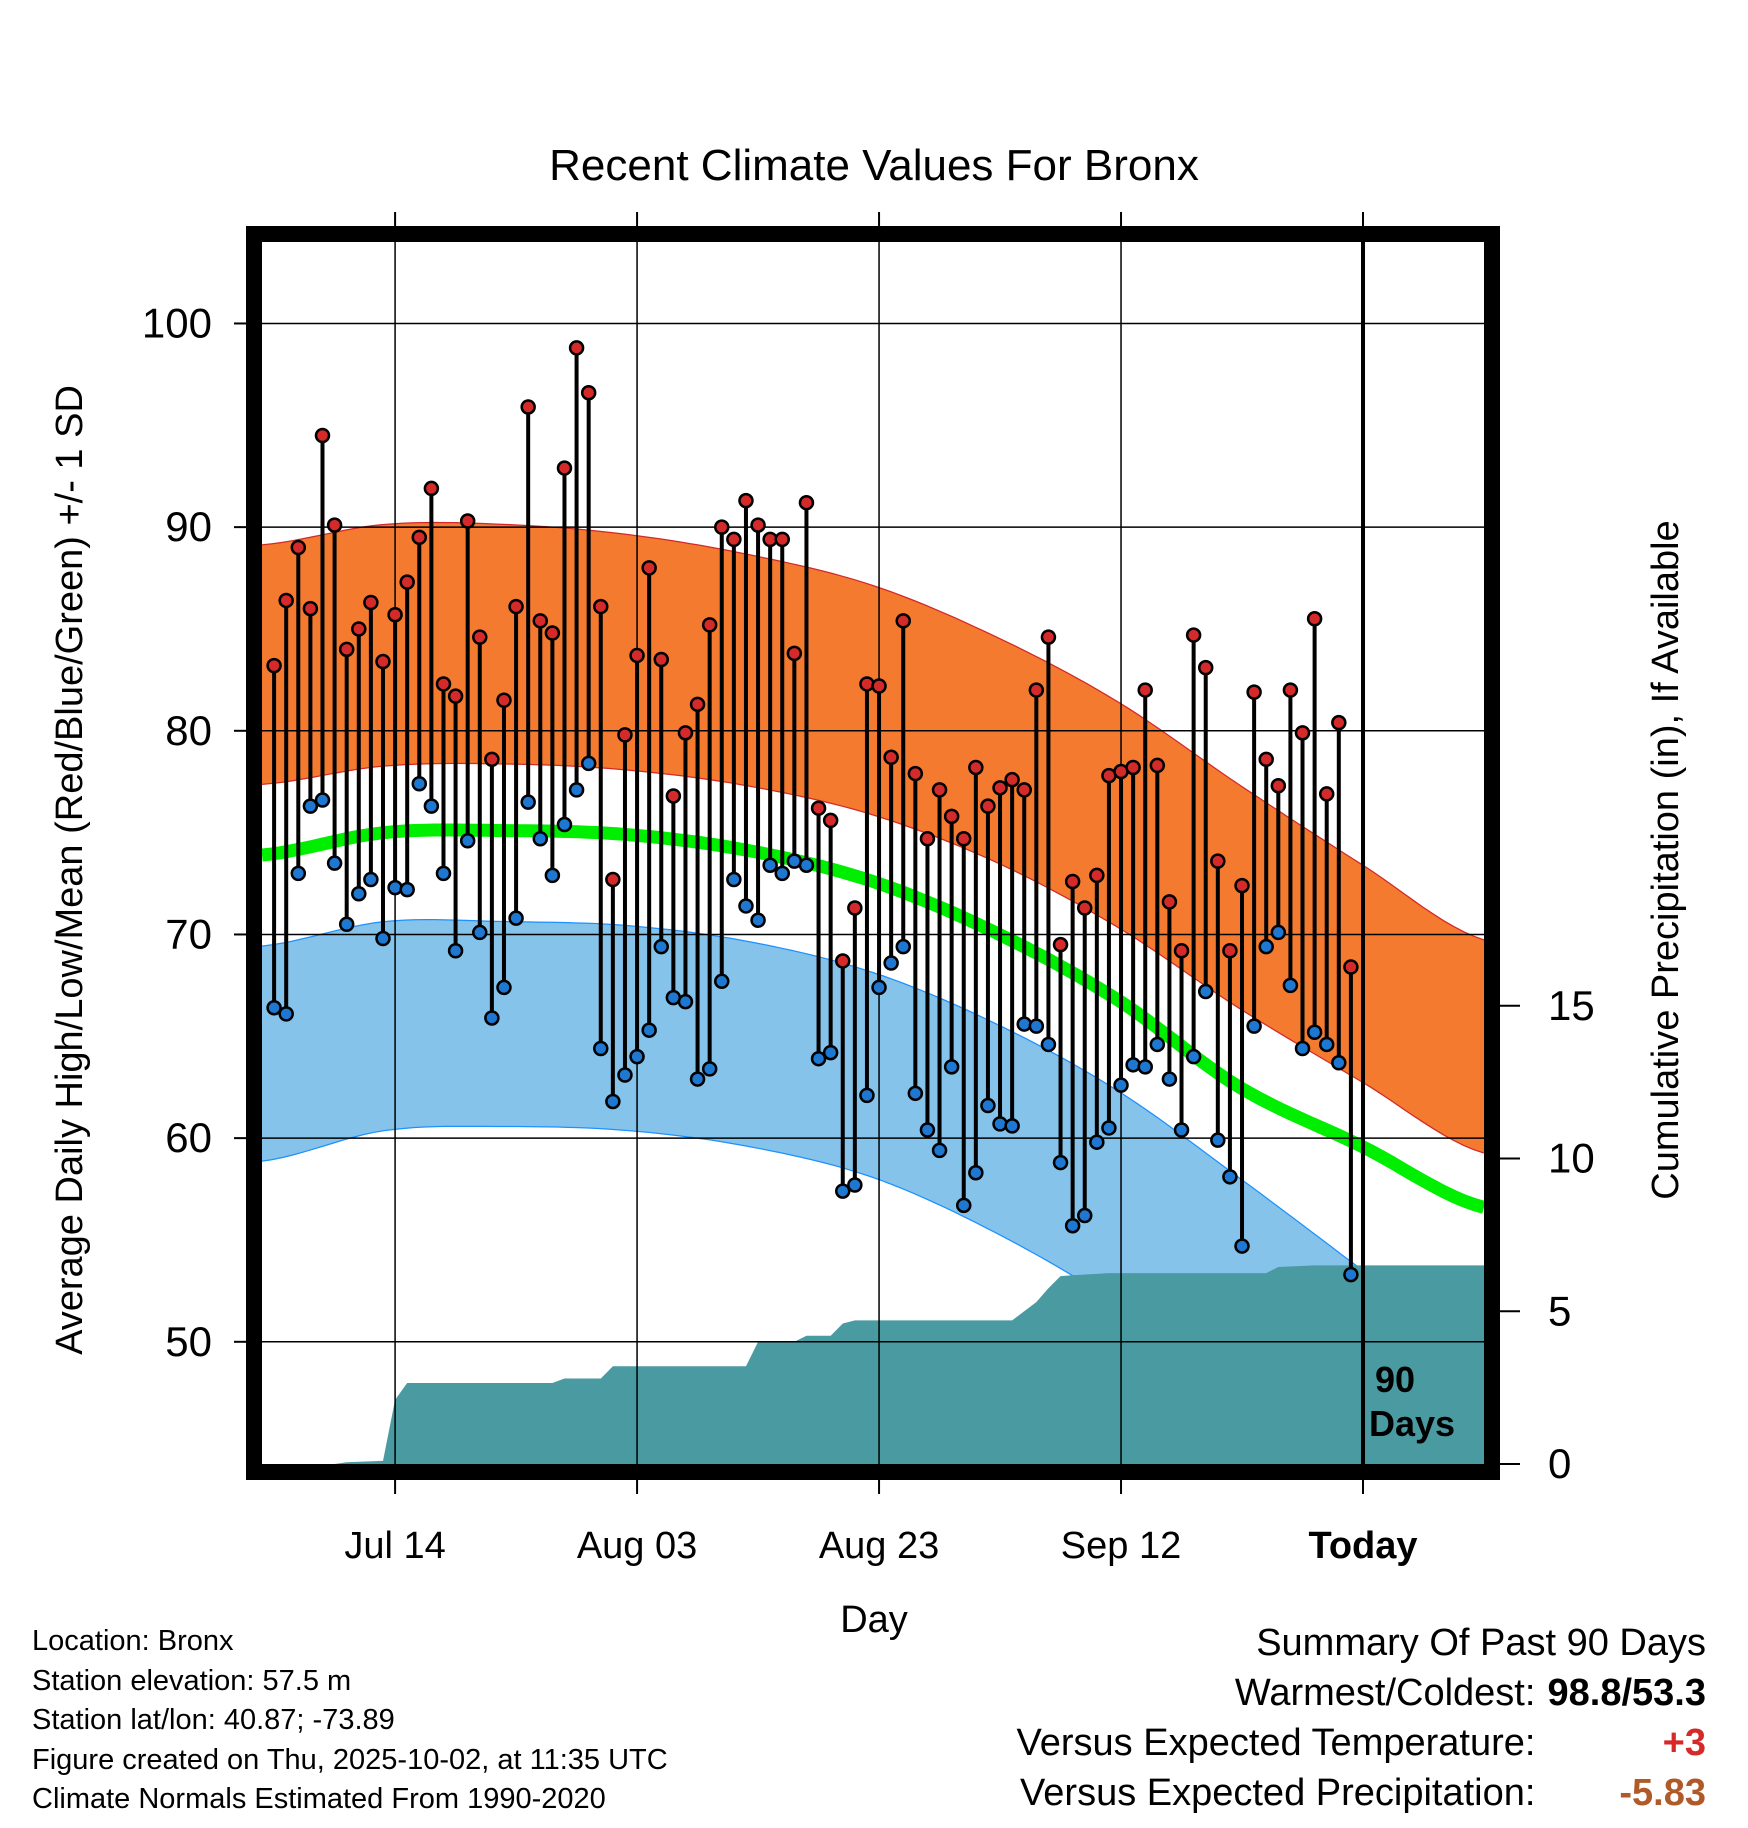 The image size is (1748, 1828). I want to click on x-tick-label: Jul 14, so click(394, 1546).